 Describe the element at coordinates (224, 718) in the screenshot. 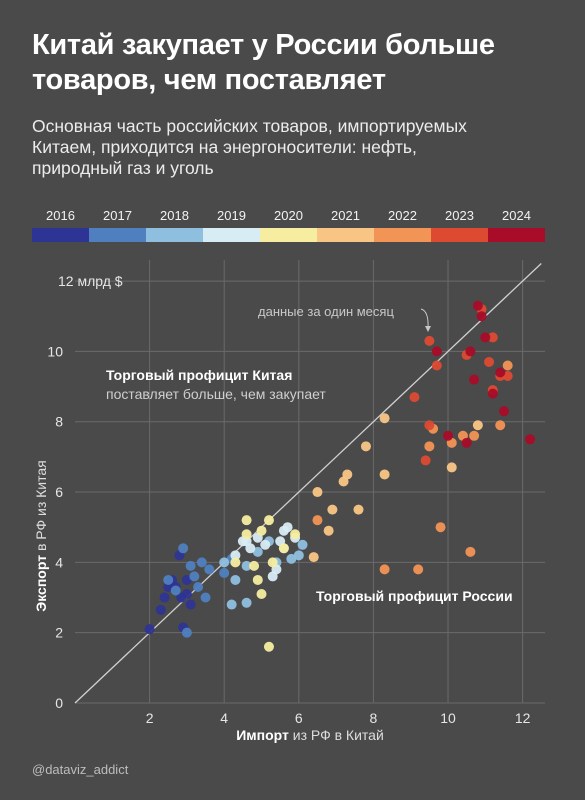

I see `x-tick-label-4: 4` at that location.